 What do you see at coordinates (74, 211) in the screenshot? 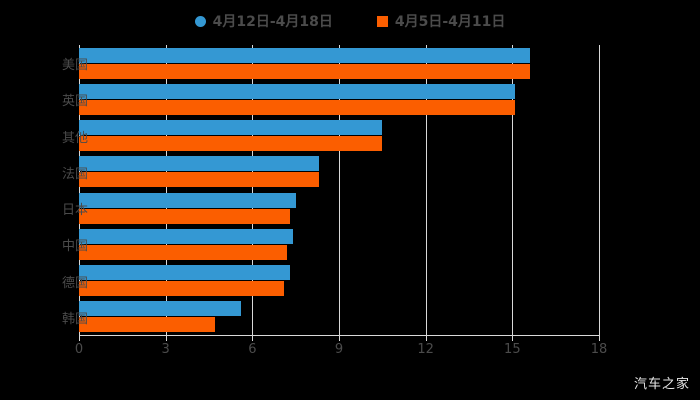
I see `category-label: 日本` at bounding box center [74, 211].